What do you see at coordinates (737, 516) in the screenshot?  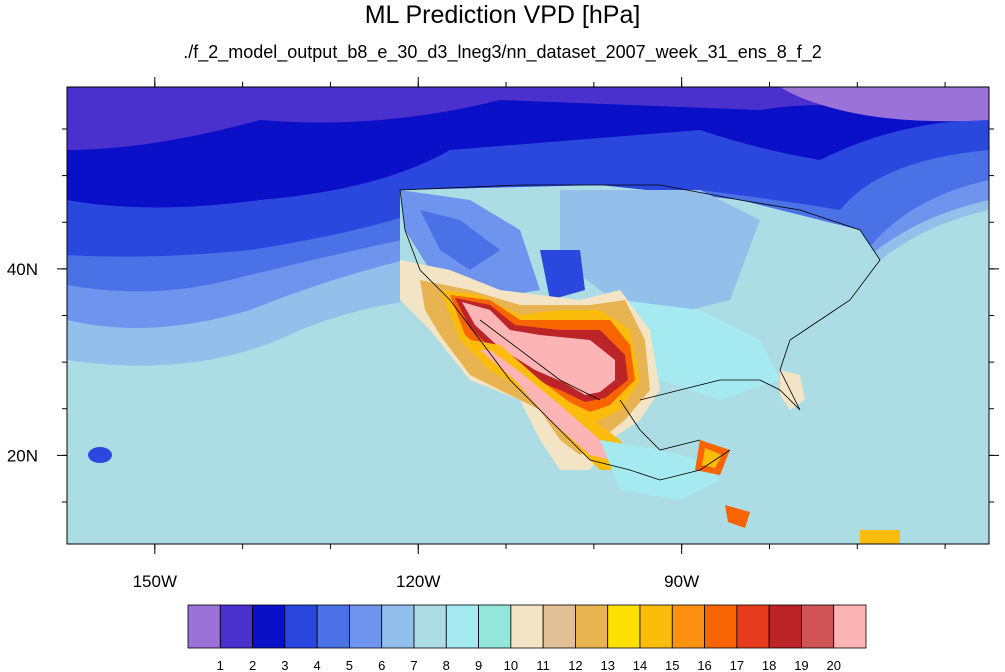 I see `vpd-central-america-hotspot` at bounding box center [737, 516].